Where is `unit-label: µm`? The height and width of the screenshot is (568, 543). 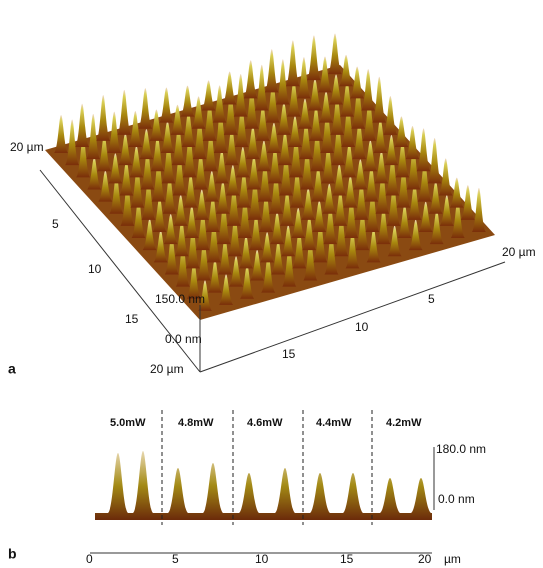
unit-label: µm is located at coordinates (452, 559).